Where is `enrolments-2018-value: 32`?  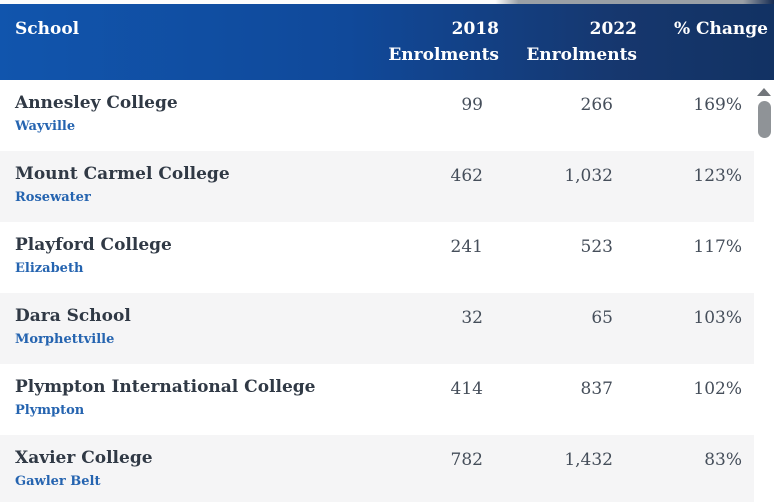
enrolments-2018-value: 32 is located at coordinates (472, 318).